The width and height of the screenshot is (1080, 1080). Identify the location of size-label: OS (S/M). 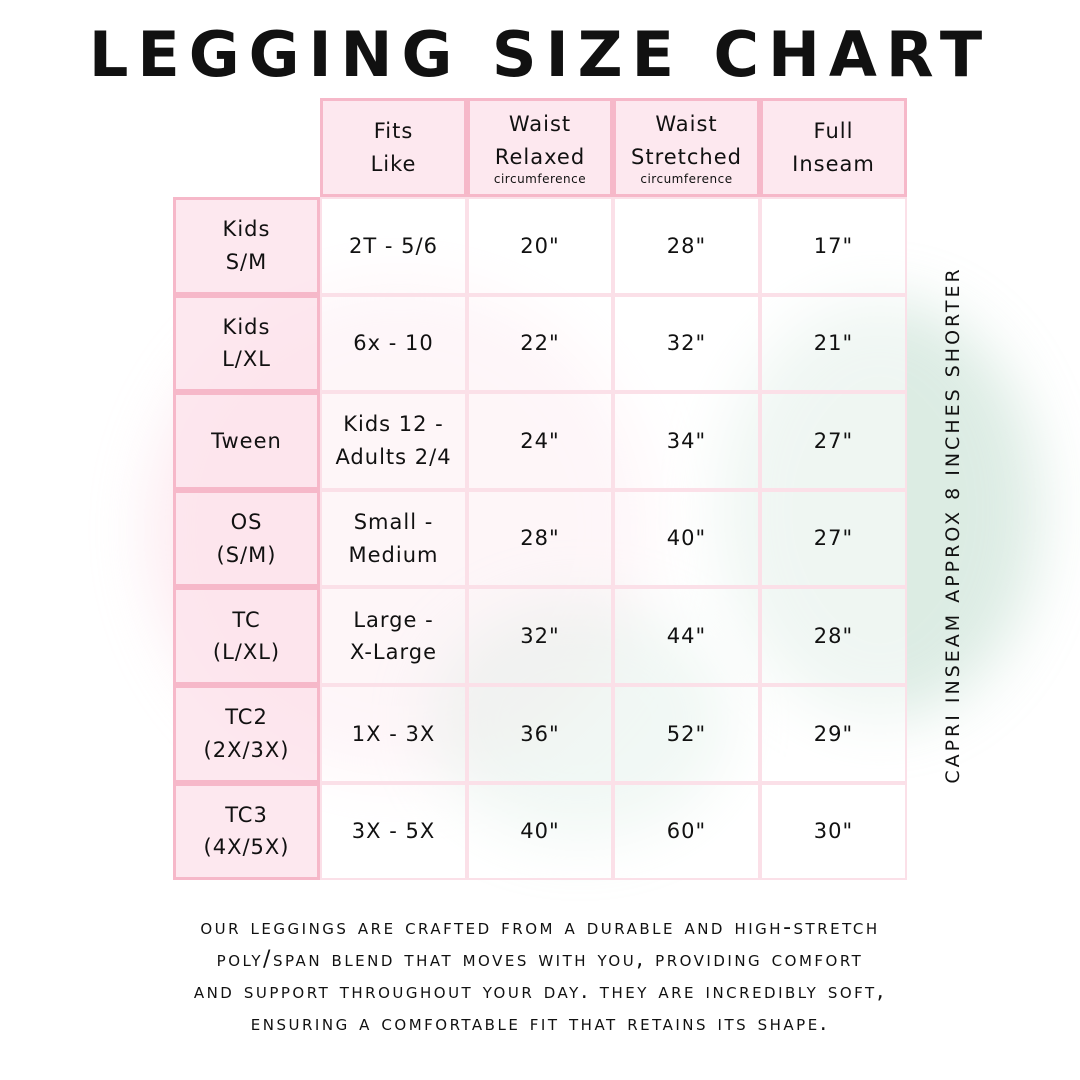
(246, 538).